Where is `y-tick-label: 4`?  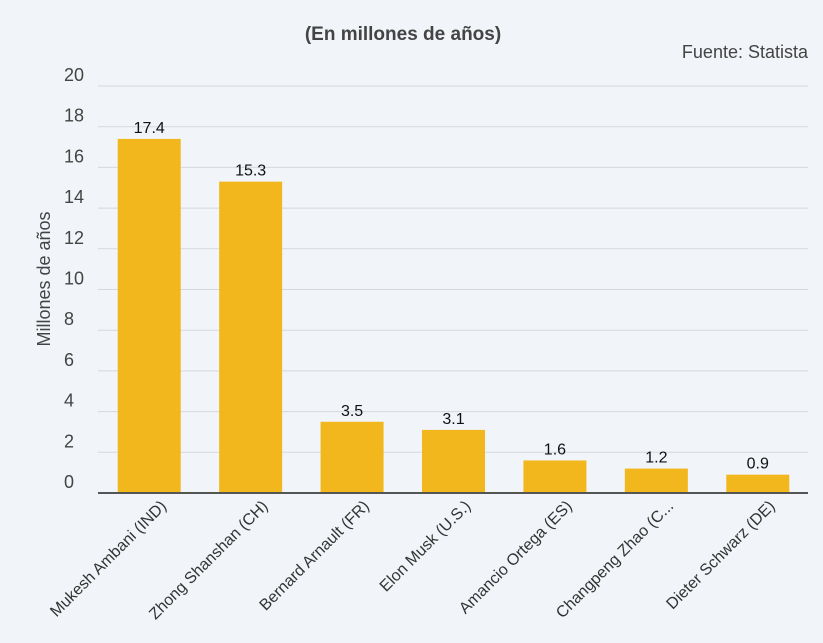 y-tick-label: 4 is located at coordinates (69, 401).